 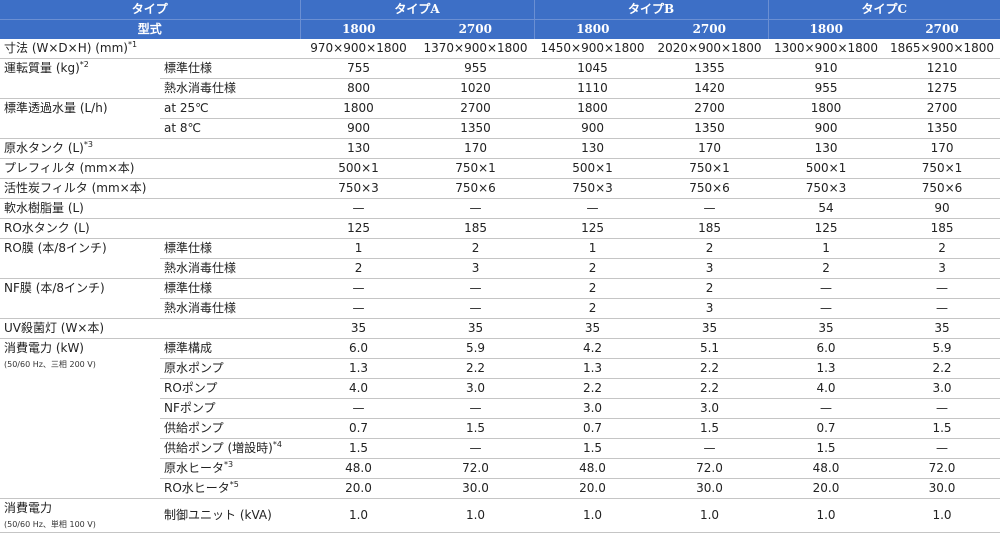 I want to click on model-c-2700: 2700, so click(x=942, y=29).